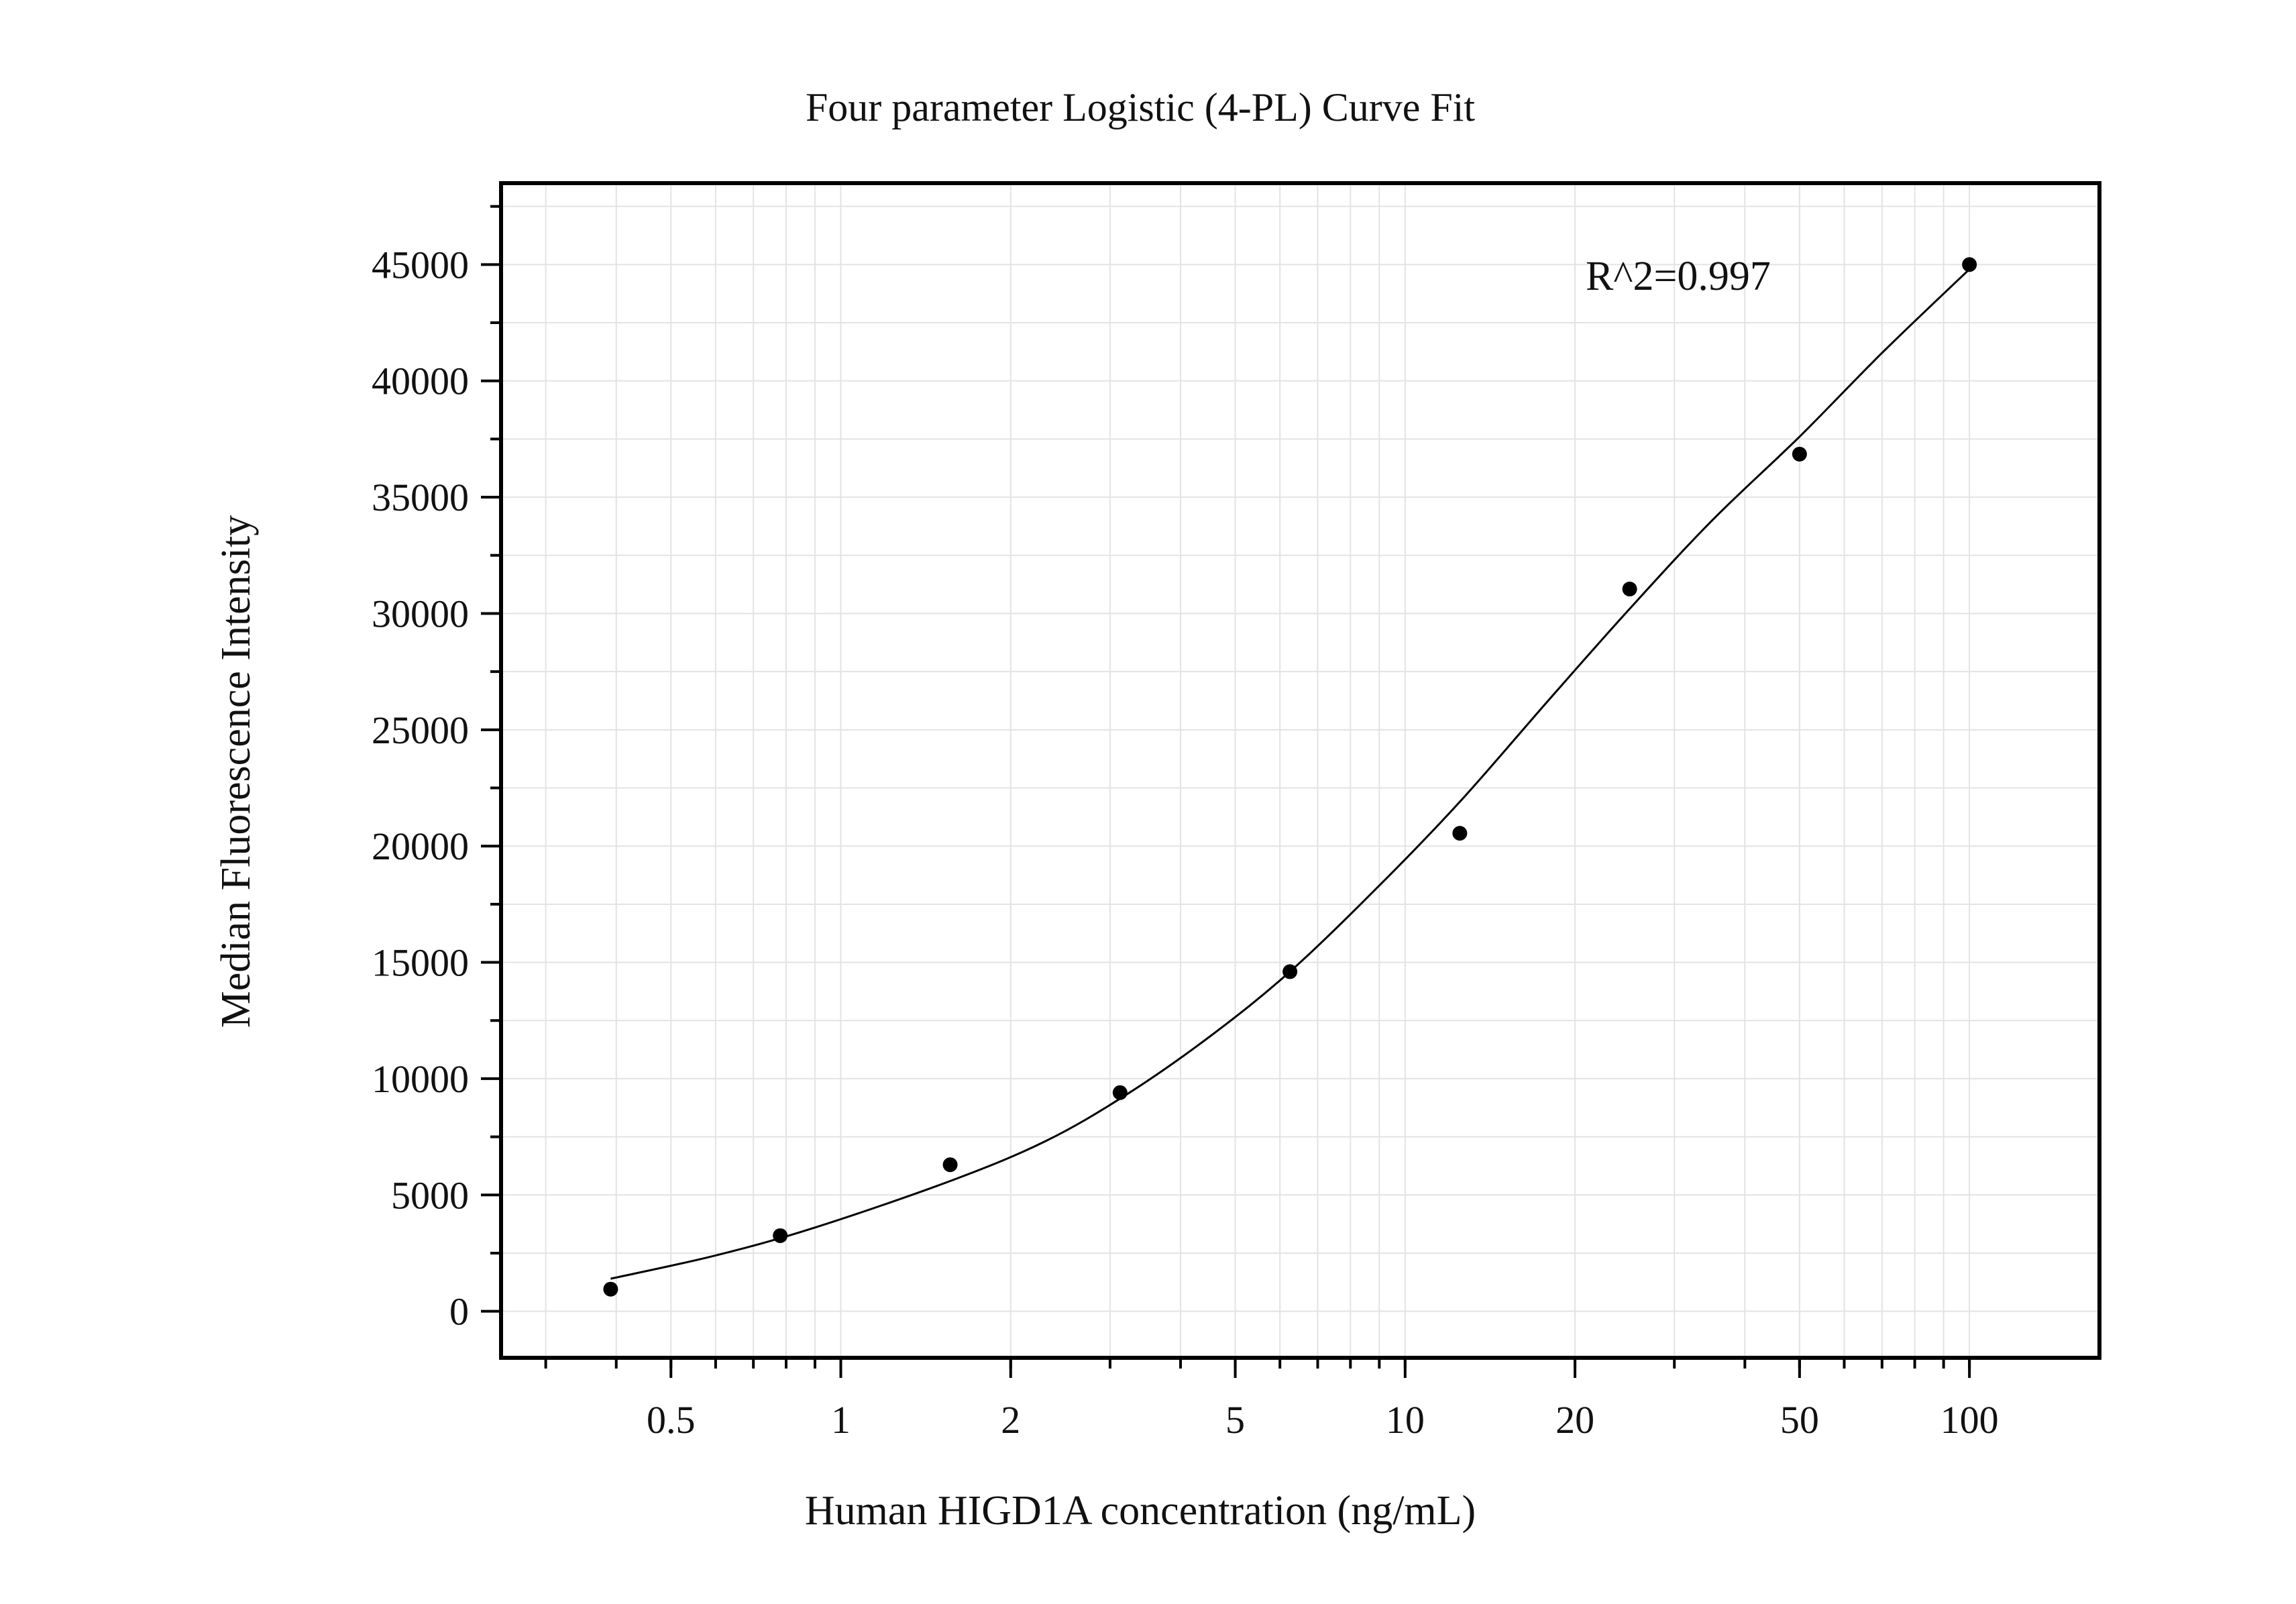 This screenshot has width=2296, height=1604. I want to click on x-tick-label: 2, so click(1010, 1420).